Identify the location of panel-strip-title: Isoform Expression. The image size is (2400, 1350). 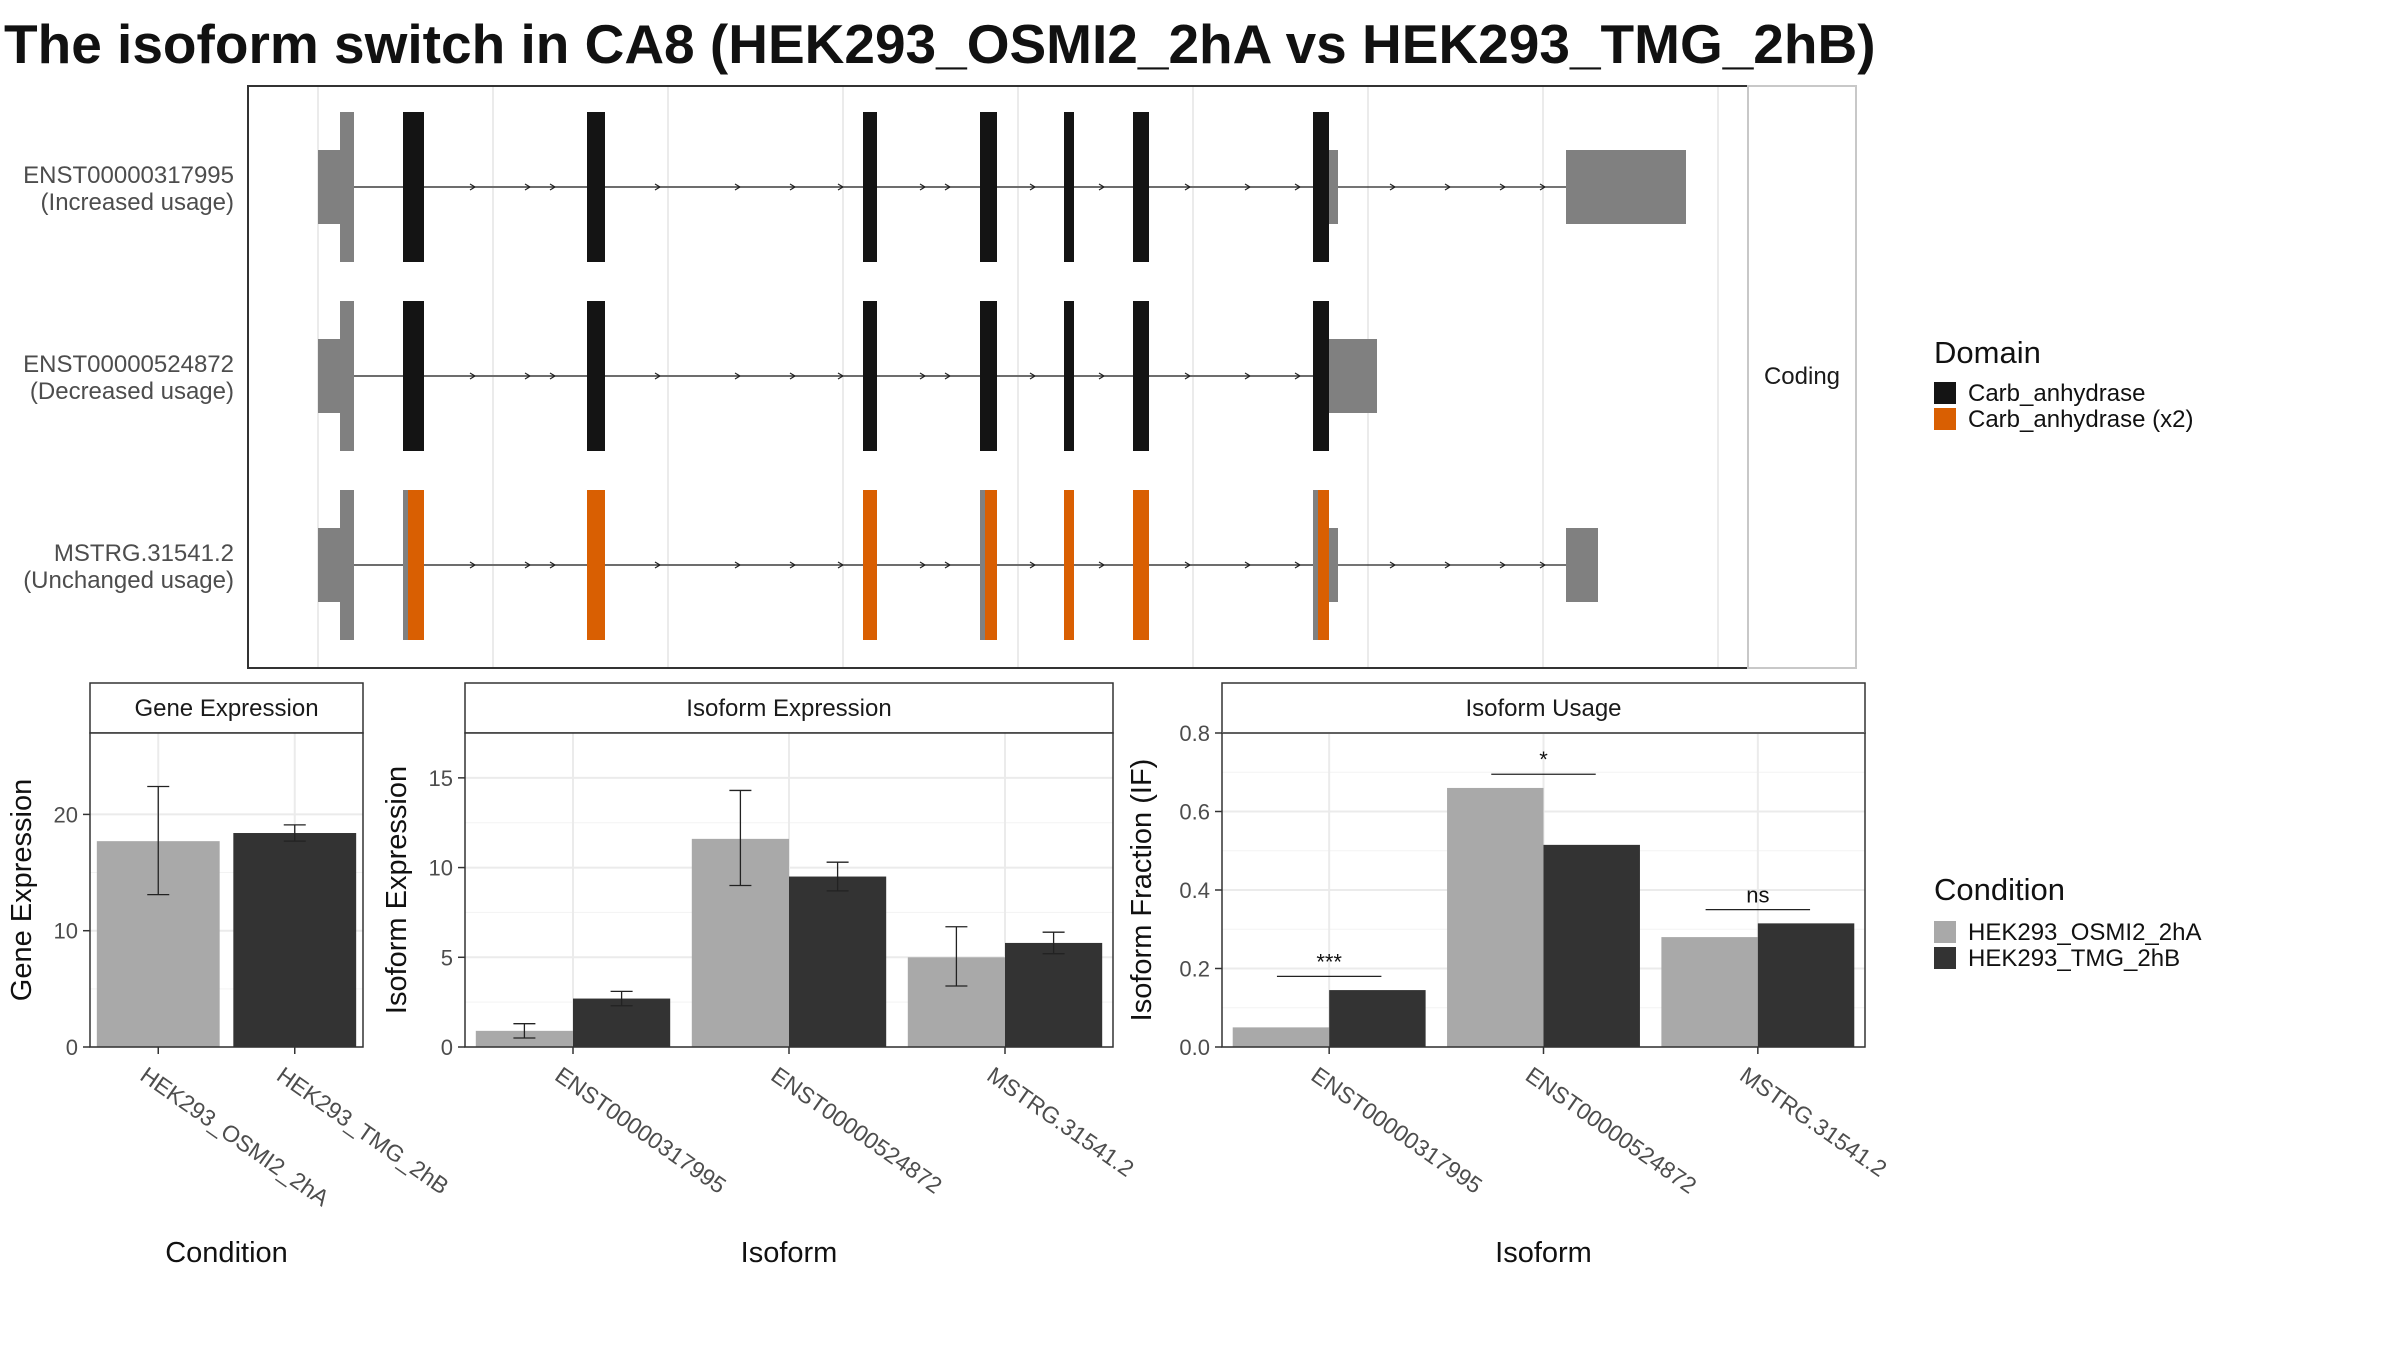
(788, 708).